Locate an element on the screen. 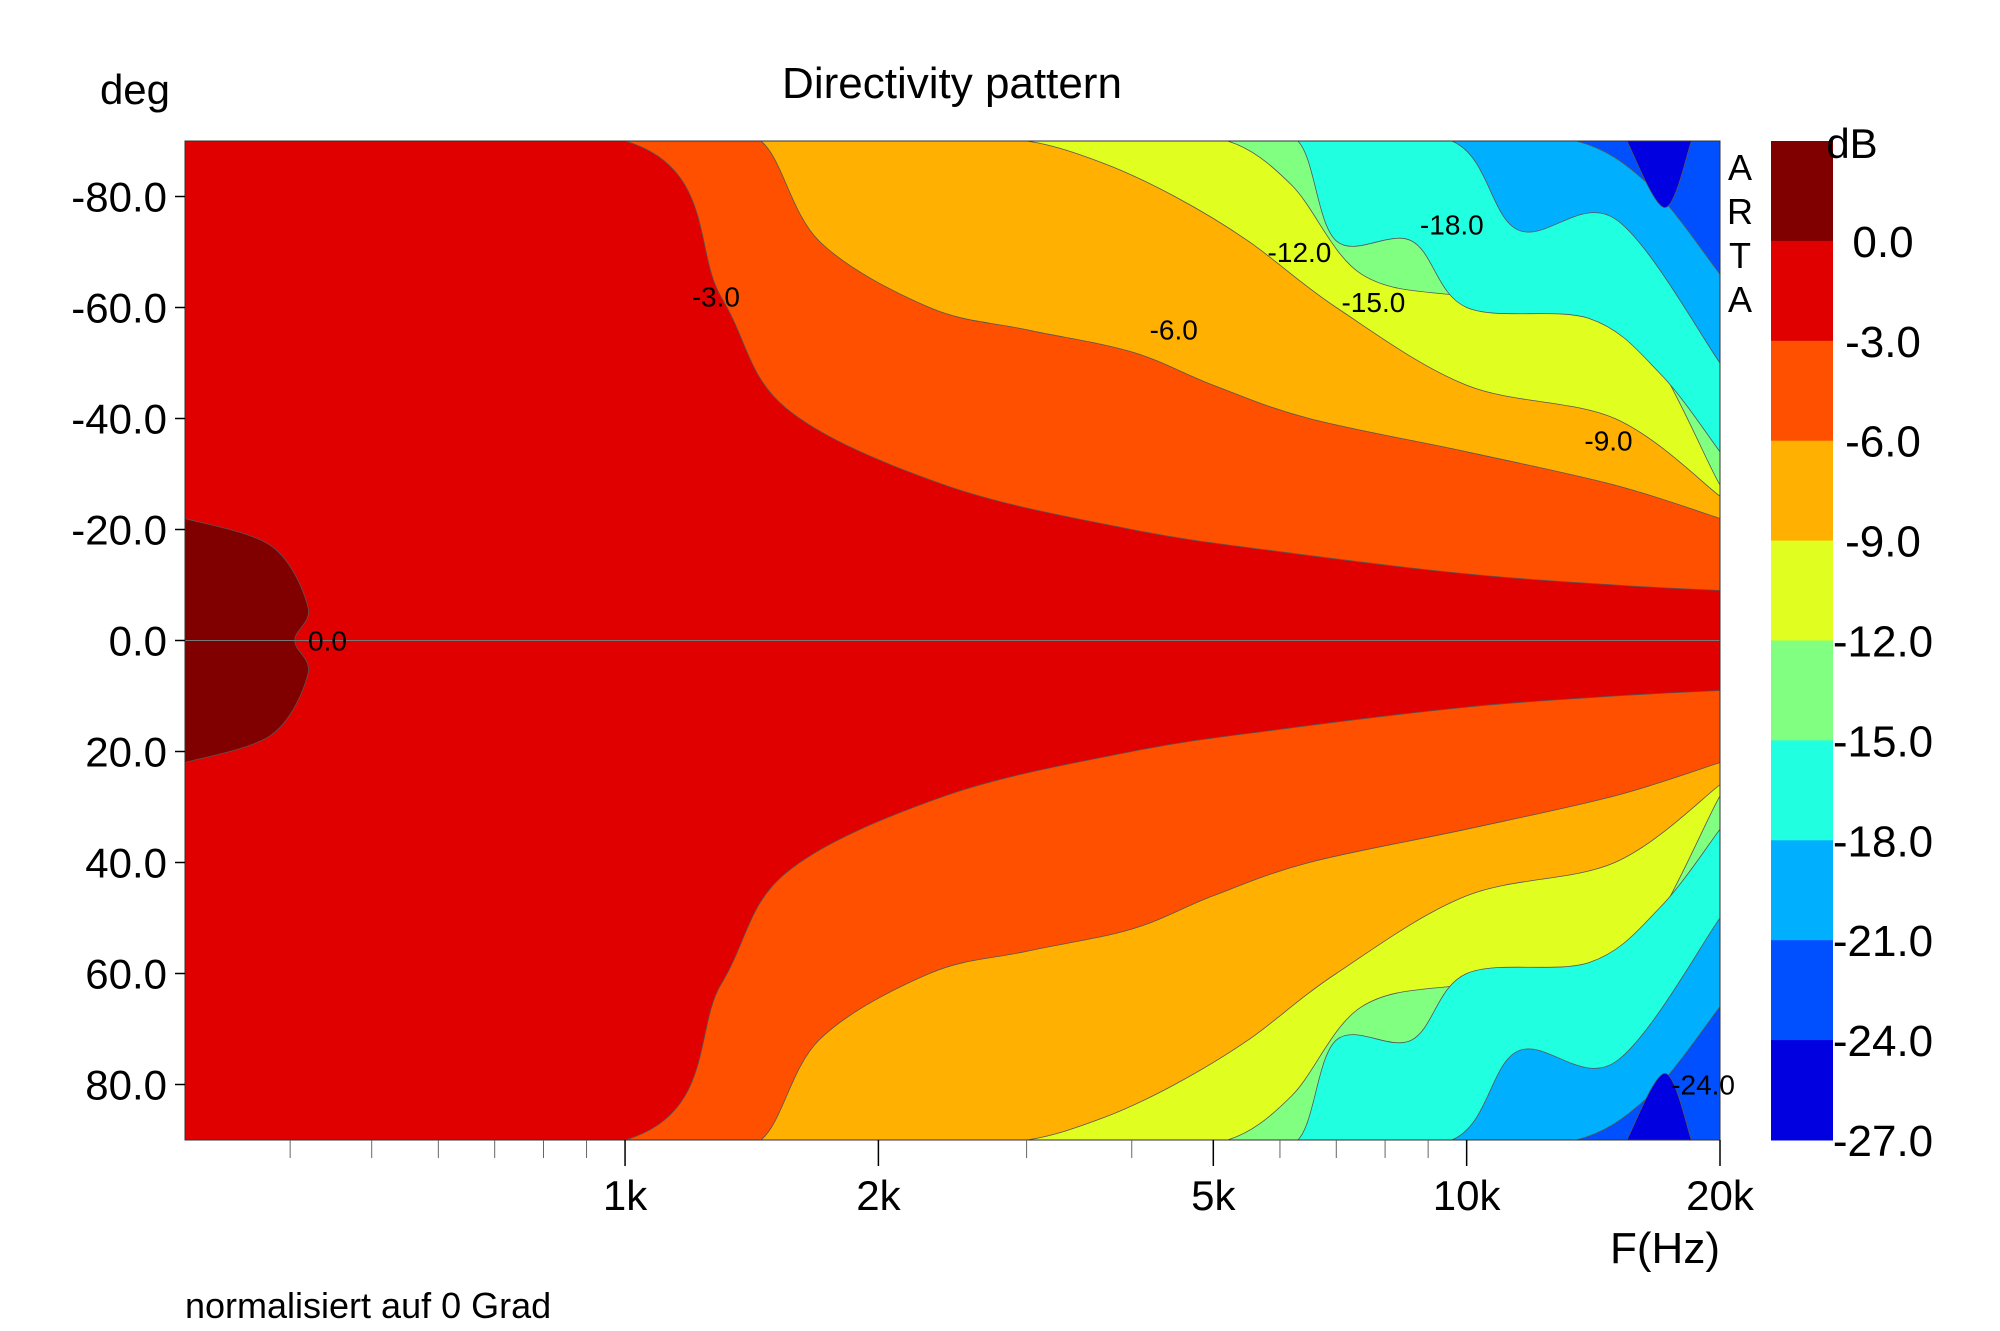 Image resolution: width=2000 pixels, height=1331 pixels. colorbar-label: -27.0 is located at coordinates (1883, 1141).